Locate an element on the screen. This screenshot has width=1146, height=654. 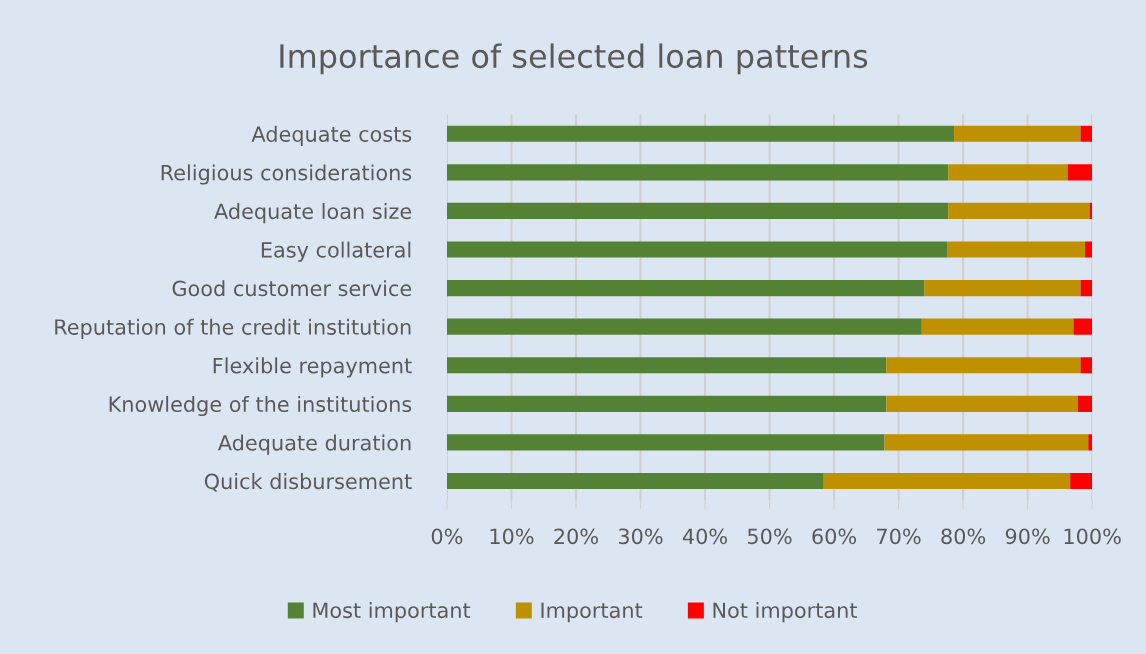
x-tick-label: 10% is located at coordinates (512, 536).